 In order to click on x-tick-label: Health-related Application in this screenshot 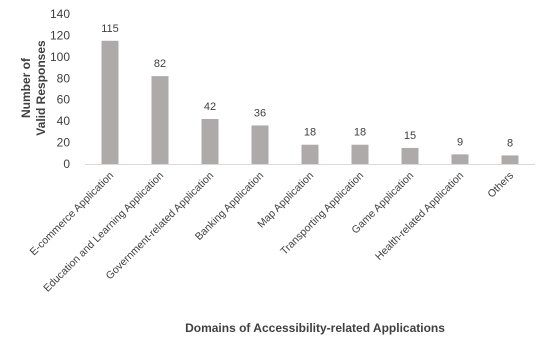, I will do `click(419, 216)`.